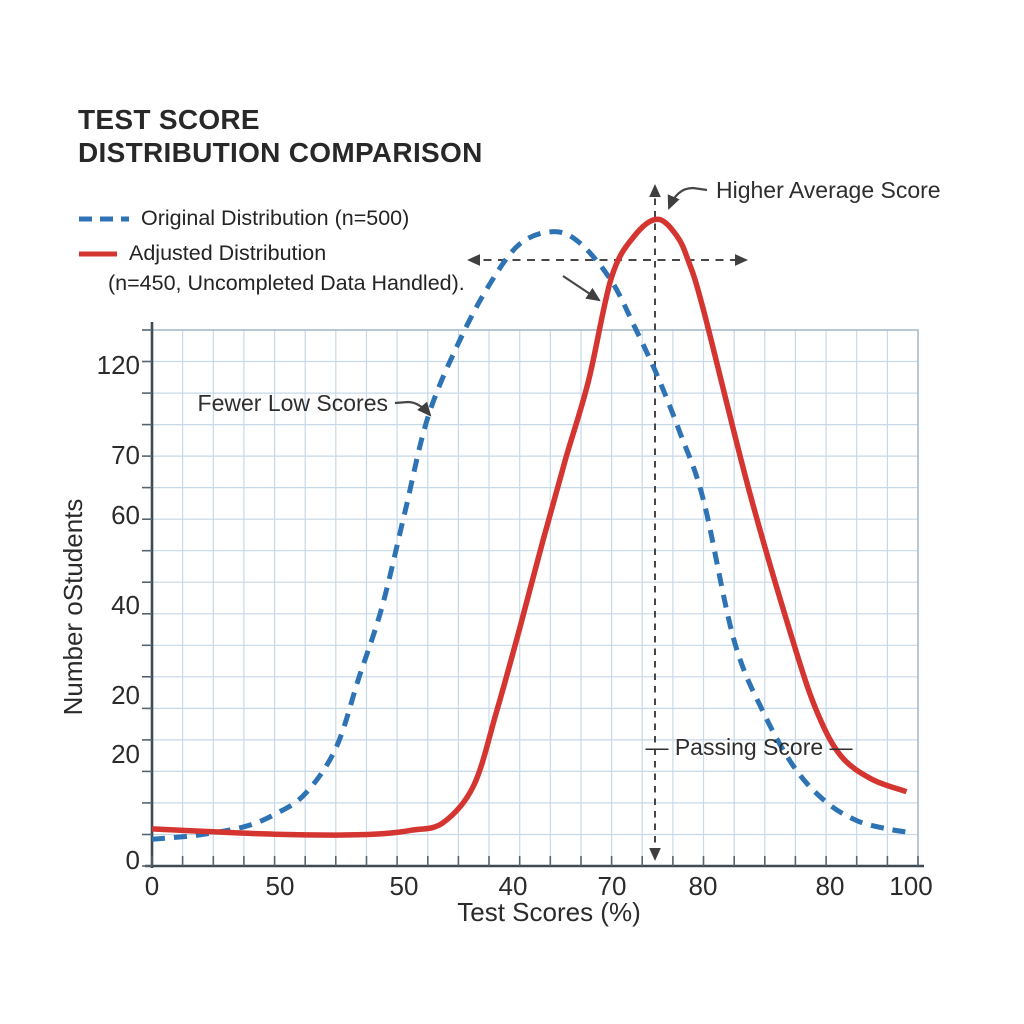  I want to click on annotation-fewer-low-scores: Fewer Low Scores, so click(315, 403).